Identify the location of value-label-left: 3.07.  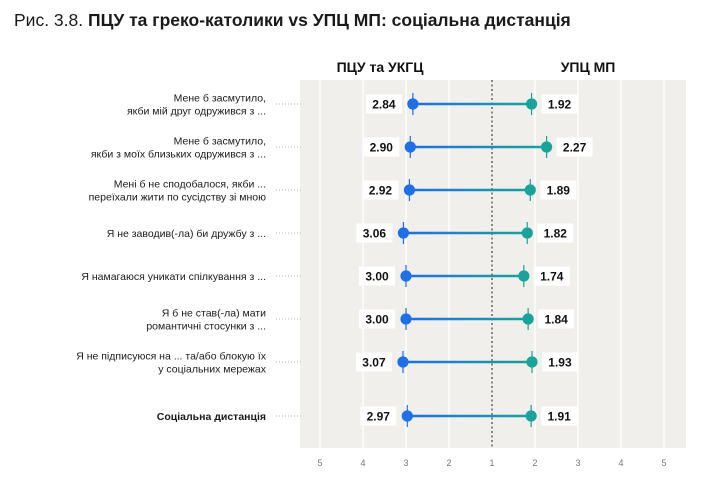
(374, 363).